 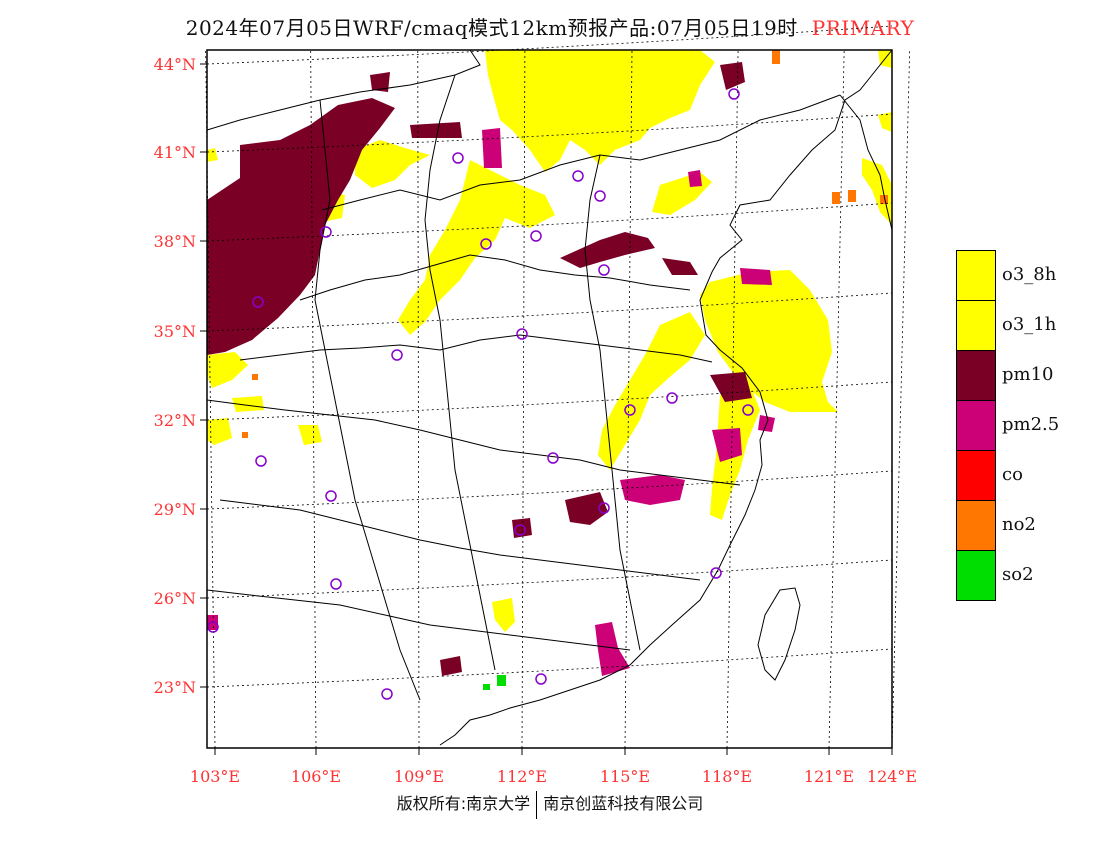 I want to click on legend-item-o3-8h: o3_8h, so click(x=1016, y=275).